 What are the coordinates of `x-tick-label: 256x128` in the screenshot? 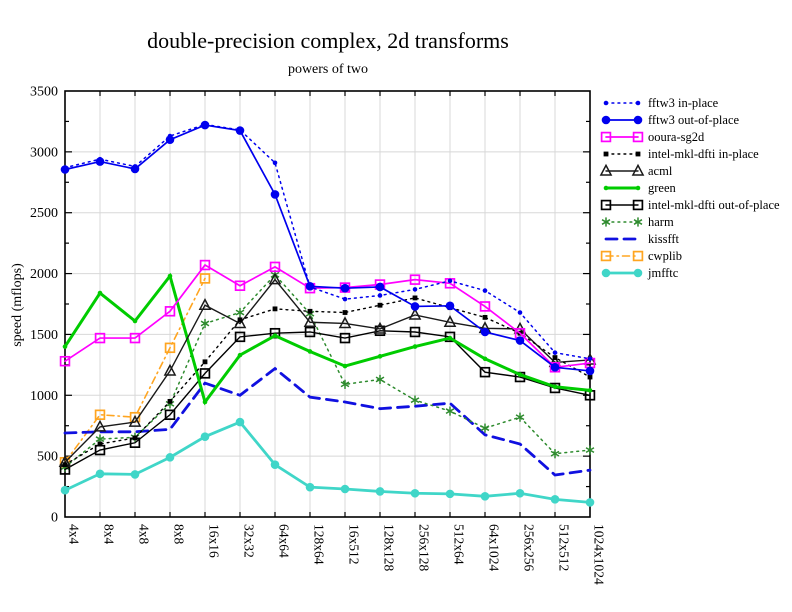 It's located at (424, 548).